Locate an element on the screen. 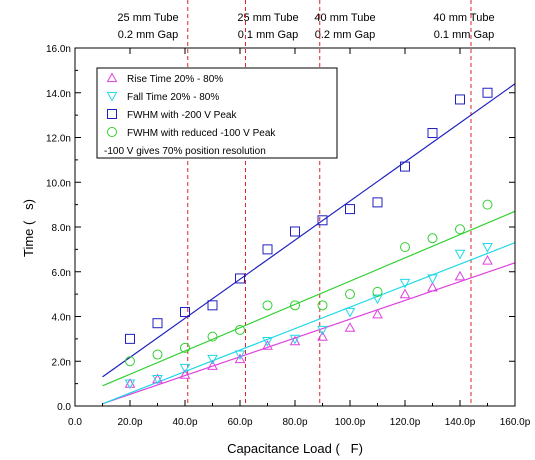 This screenshot has height=460, width=535. y-tick-label: 4.0n is located at coordinates (61, 318).